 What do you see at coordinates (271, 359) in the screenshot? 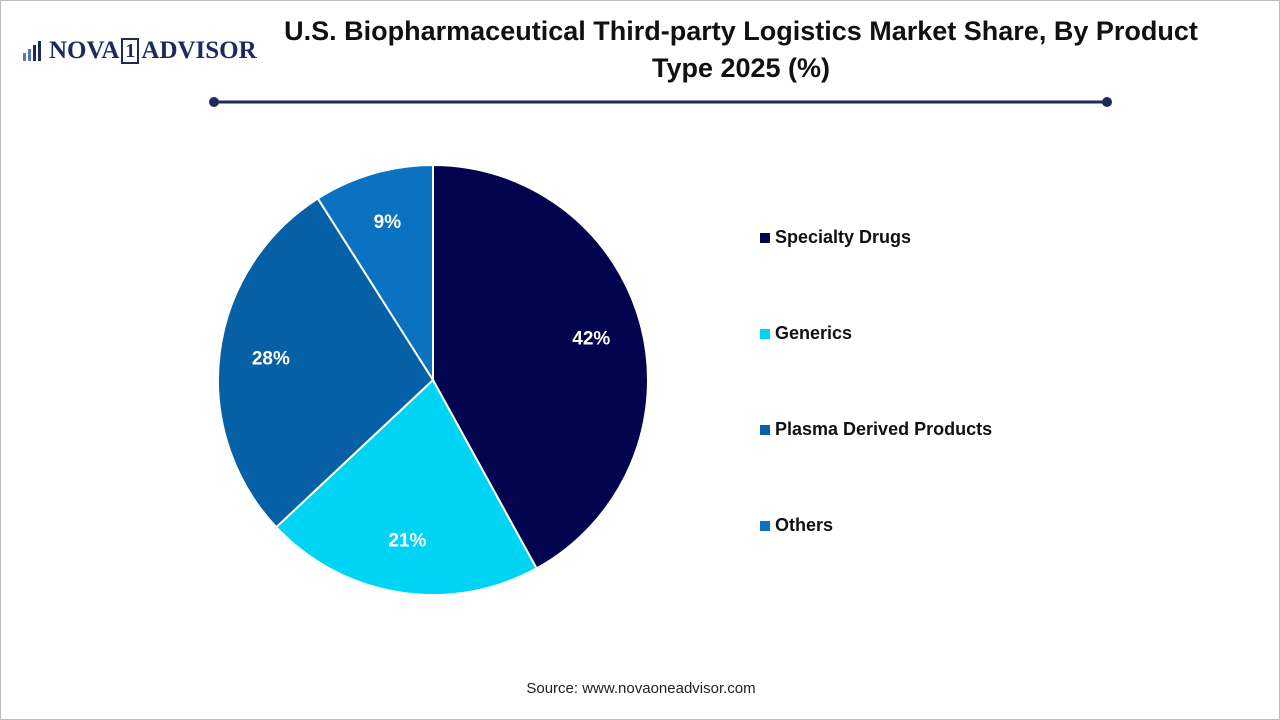
I see `data-label: 28%` at bounding box center [271, 359].